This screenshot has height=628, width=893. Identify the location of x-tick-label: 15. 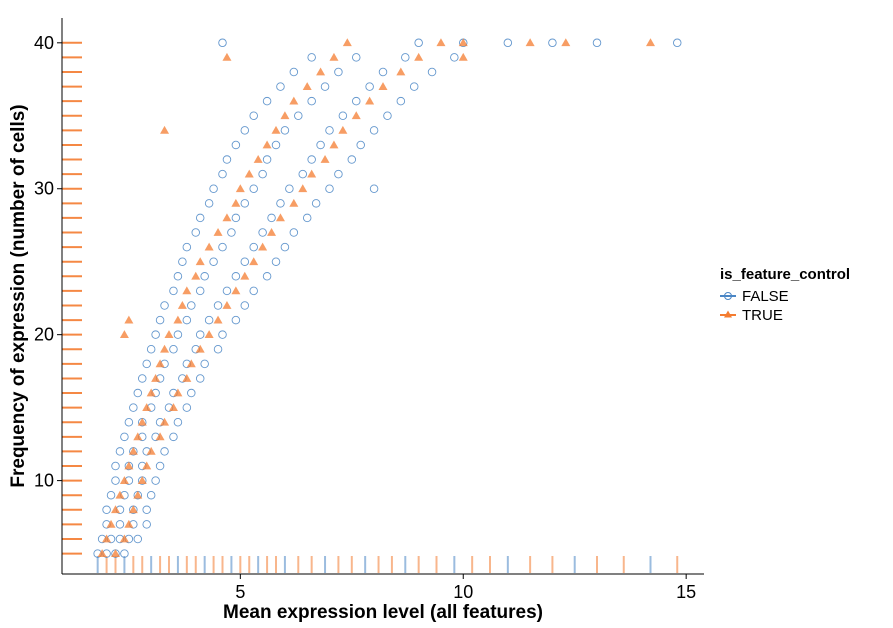
(686, 592).